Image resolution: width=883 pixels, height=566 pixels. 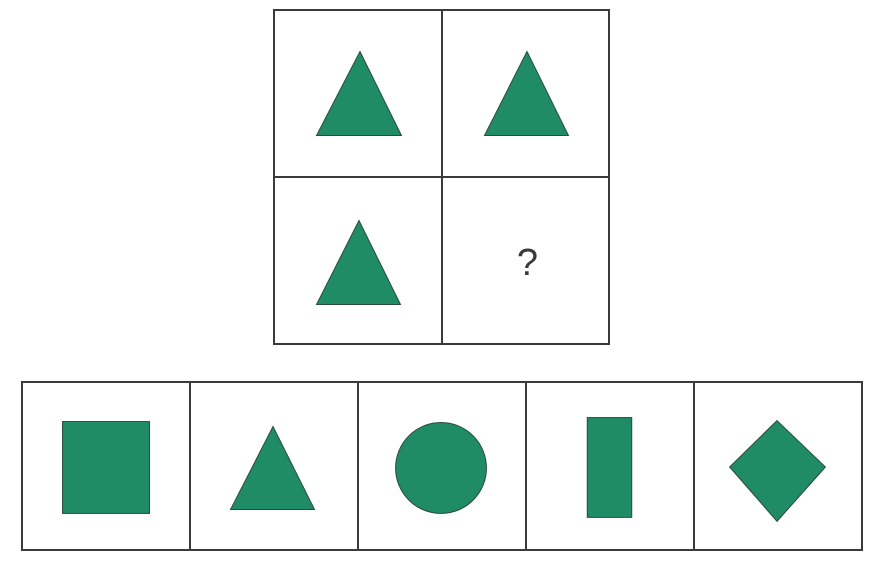 What do you see at coordinates (527, 263) in the screenshot?
I see `question-mark: ?` at bounding box center [527, 263].